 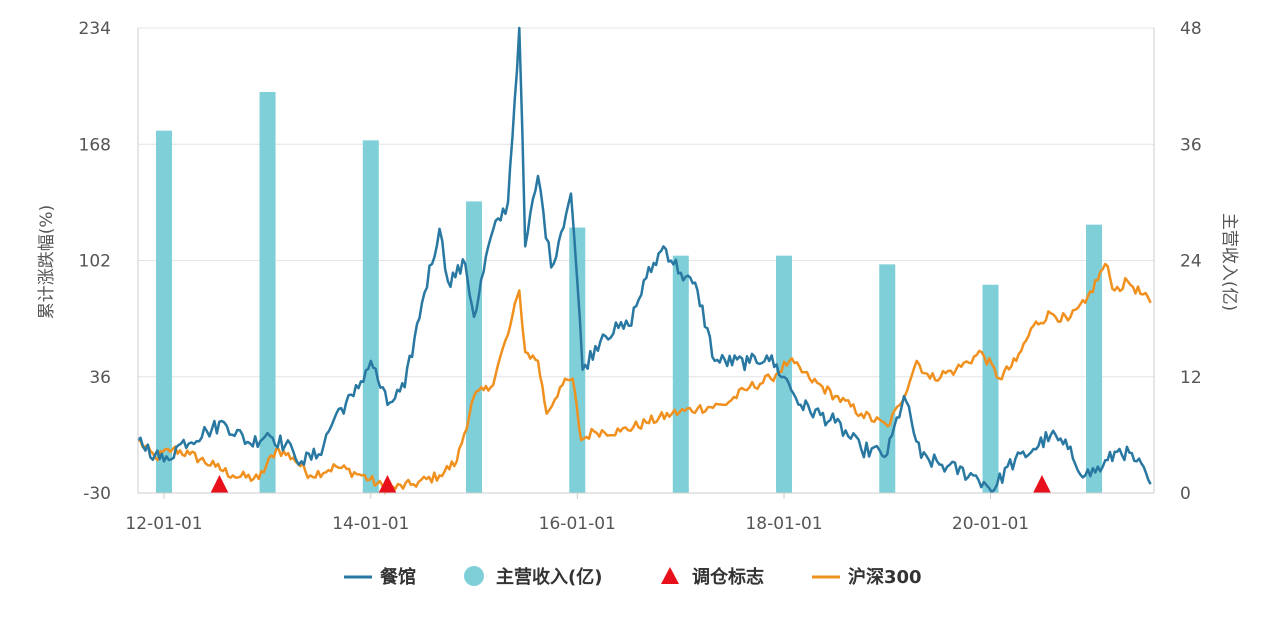 I want to click on y2-axis-title: 主营收入(亿), so click(x=1229, y=262).